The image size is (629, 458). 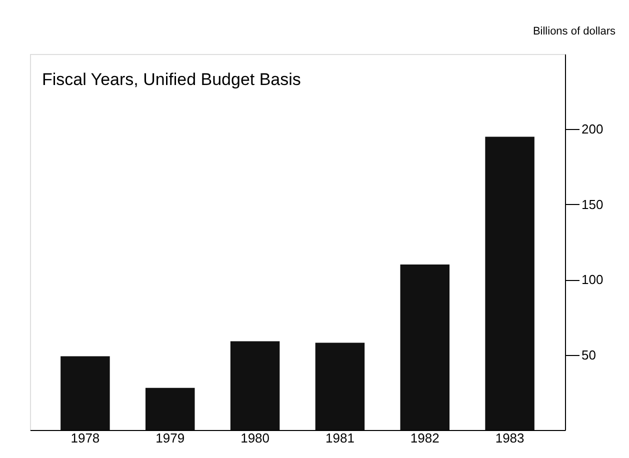 What do you see at coordinates (574, 32) in the screenshot?
I see `y-axis-title: Billions of dollars` at bounding box center [574, 32].